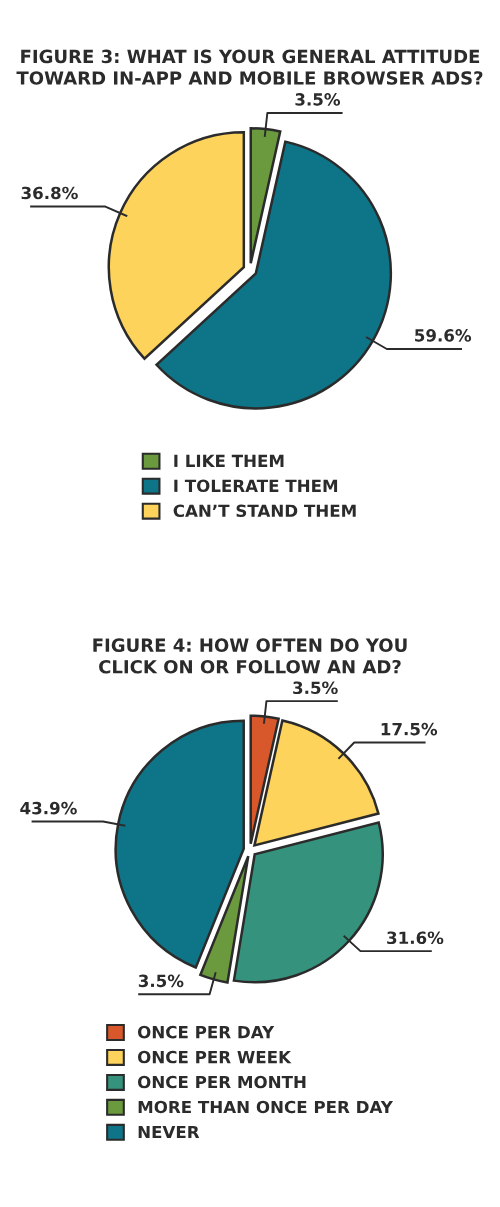  I want to click on chart-title: FIGURE 3: WHAT IS YOUR GENERAL ATTITUDE TOWARD IN-APP AND MOBILE BROWSER ADS?, so click(249, 67).